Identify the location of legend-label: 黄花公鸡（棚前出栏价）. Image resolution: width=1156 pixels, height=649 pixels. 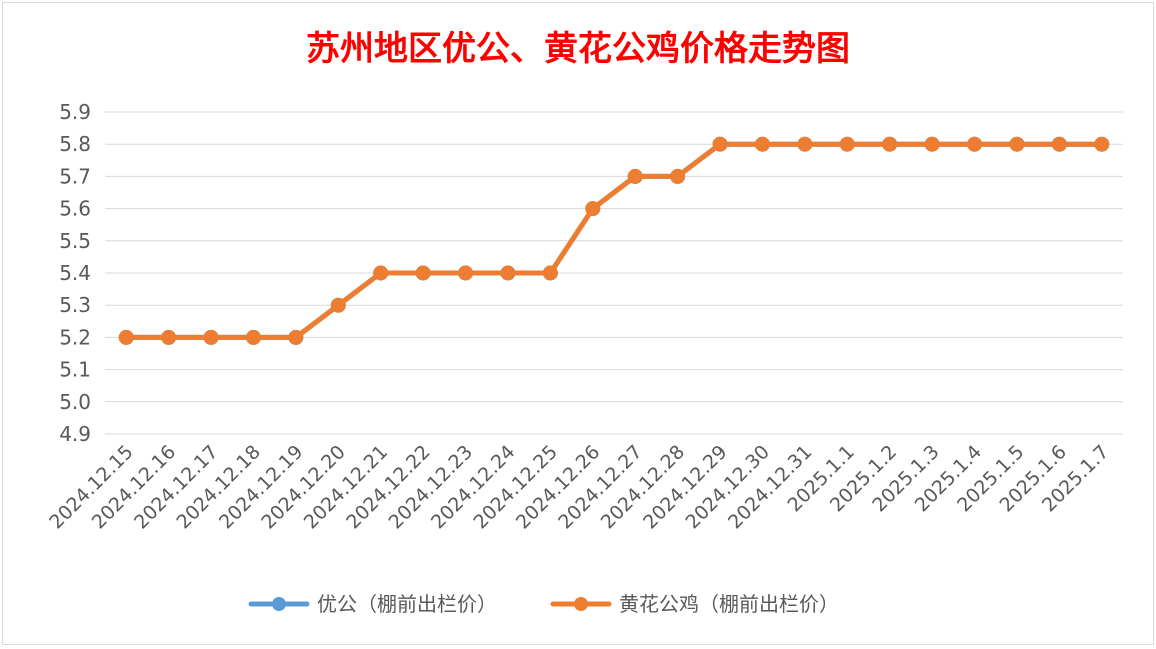
(729, 604).